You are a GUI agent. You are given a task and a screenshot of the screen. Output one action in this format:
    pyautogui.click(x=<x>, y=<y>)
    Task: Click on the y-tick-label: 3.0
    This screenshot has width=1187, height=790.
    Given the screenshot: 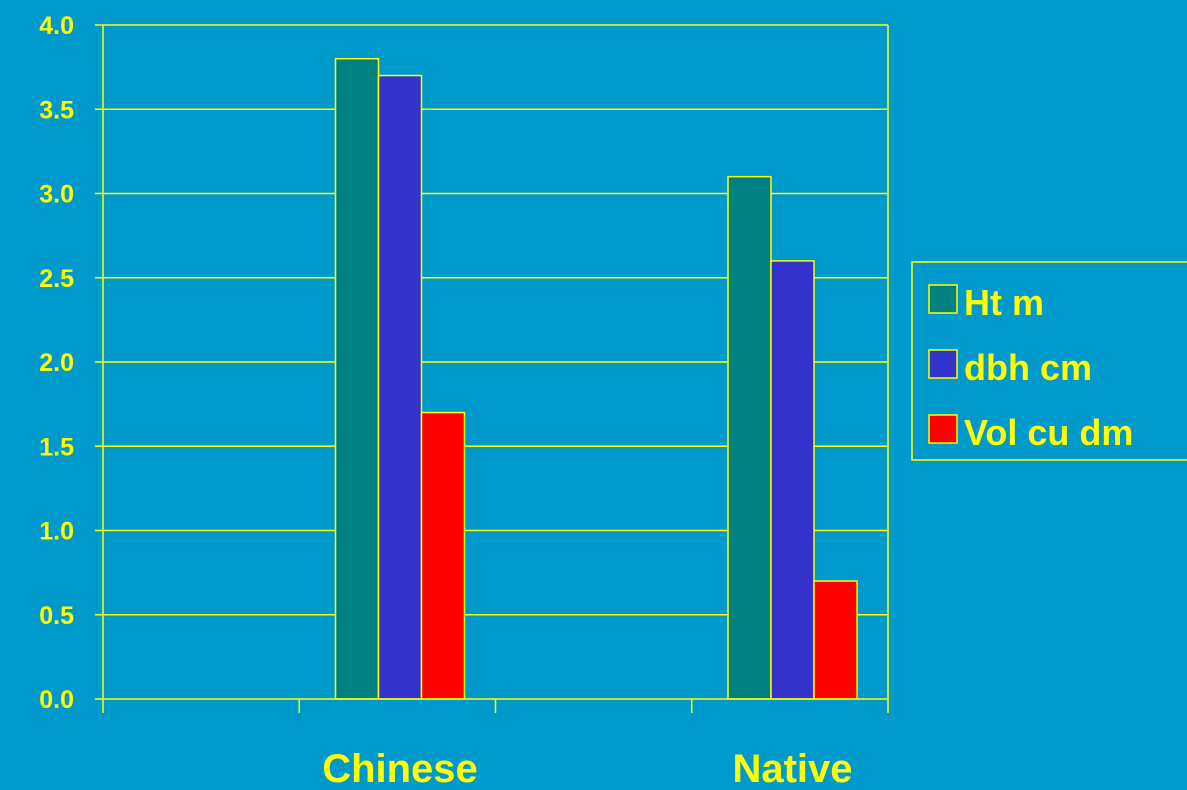 What is the action you would take?
    pyautogui.click(x=56, y=195)
    